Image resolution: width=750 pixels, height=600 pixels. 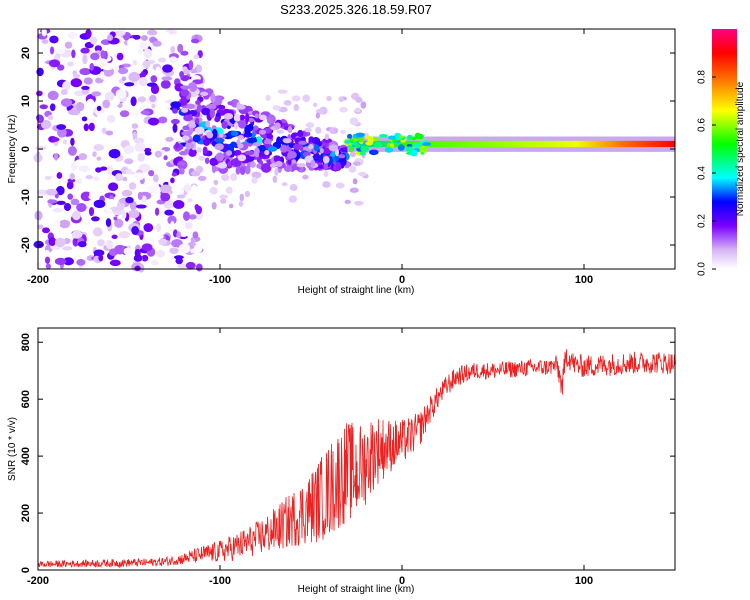 I want to click on x-tick-label: -100, so click(x=220, y=581).